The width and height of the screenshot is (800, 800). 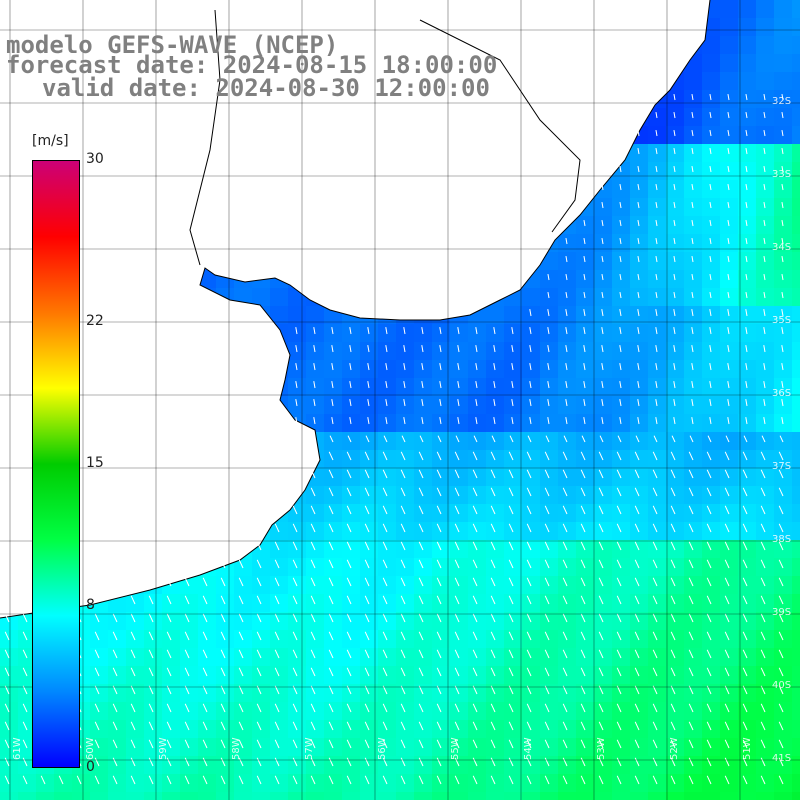 What do you see at coordinates (17, 748) in the screenshot?
I see `longitude-label: 61W` at bounding box center [17, 748].